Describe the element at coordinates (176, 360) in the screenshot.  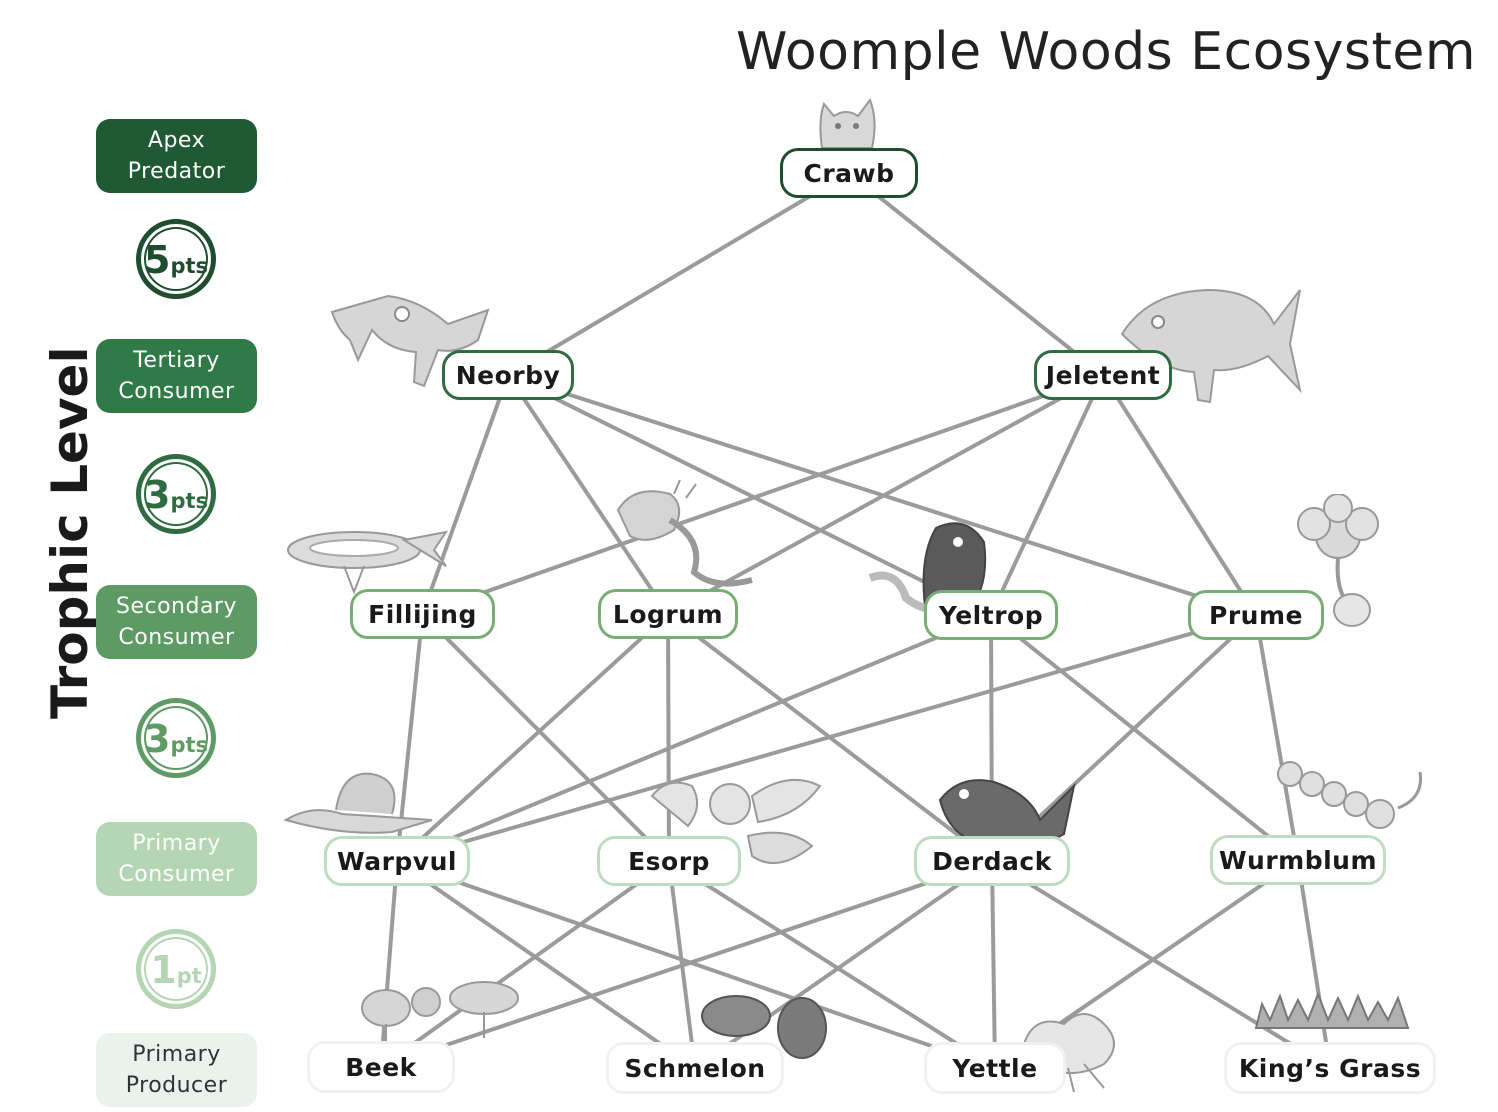
I see `level-label-line1: Tertiary` at that location.